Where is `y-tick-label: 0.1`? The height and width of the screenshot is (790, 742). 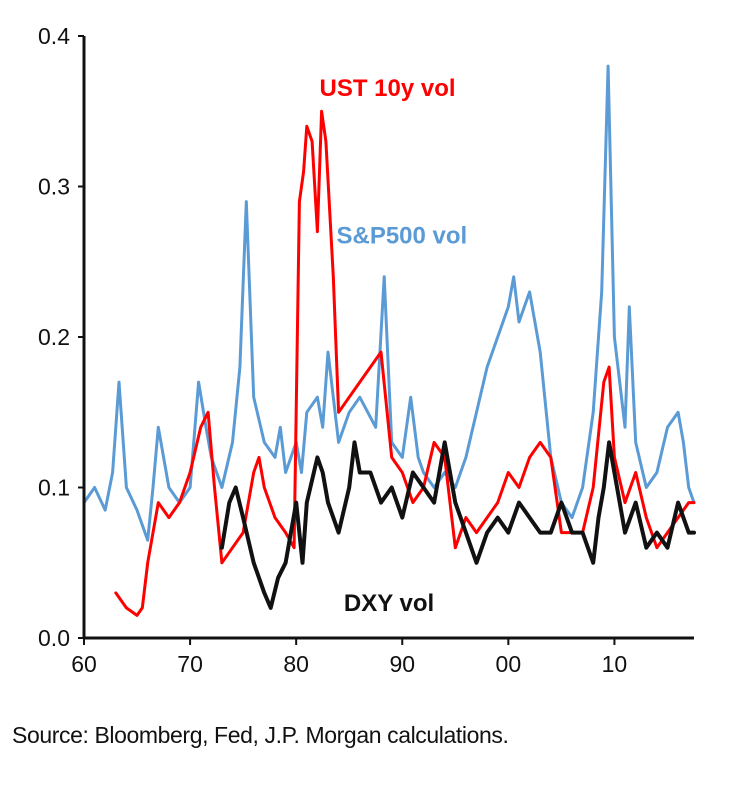
y-tick-label: 0.1 is located at coordinates (54, 488).